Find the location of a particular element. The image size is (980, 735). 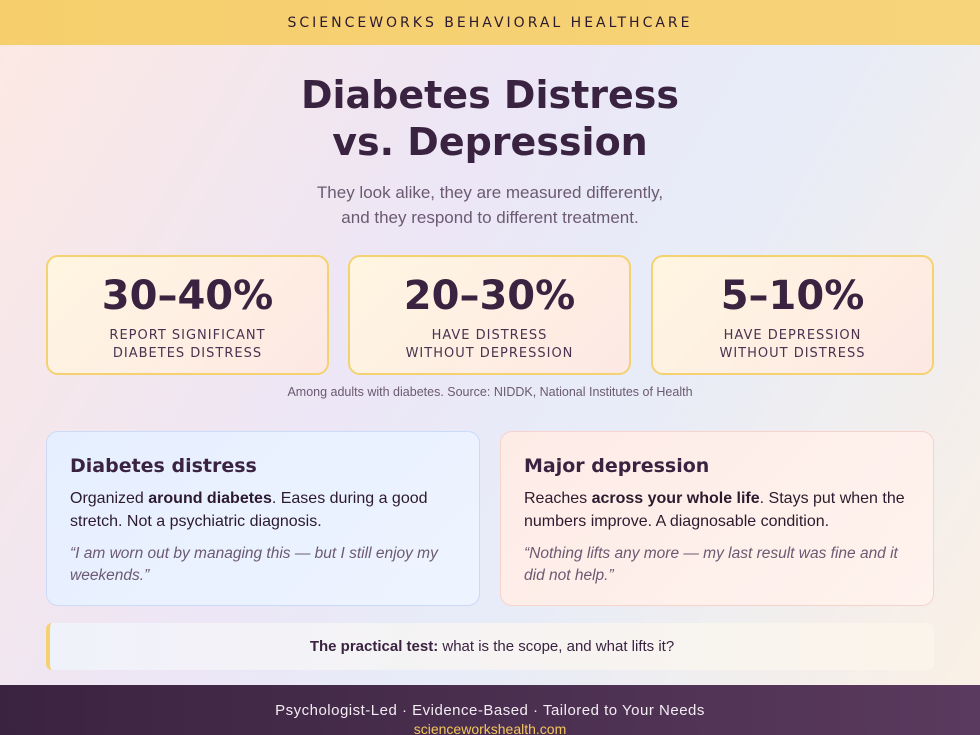

stat-label-line1: HAVE DEPRESSION is located at coordinates (792, 335).